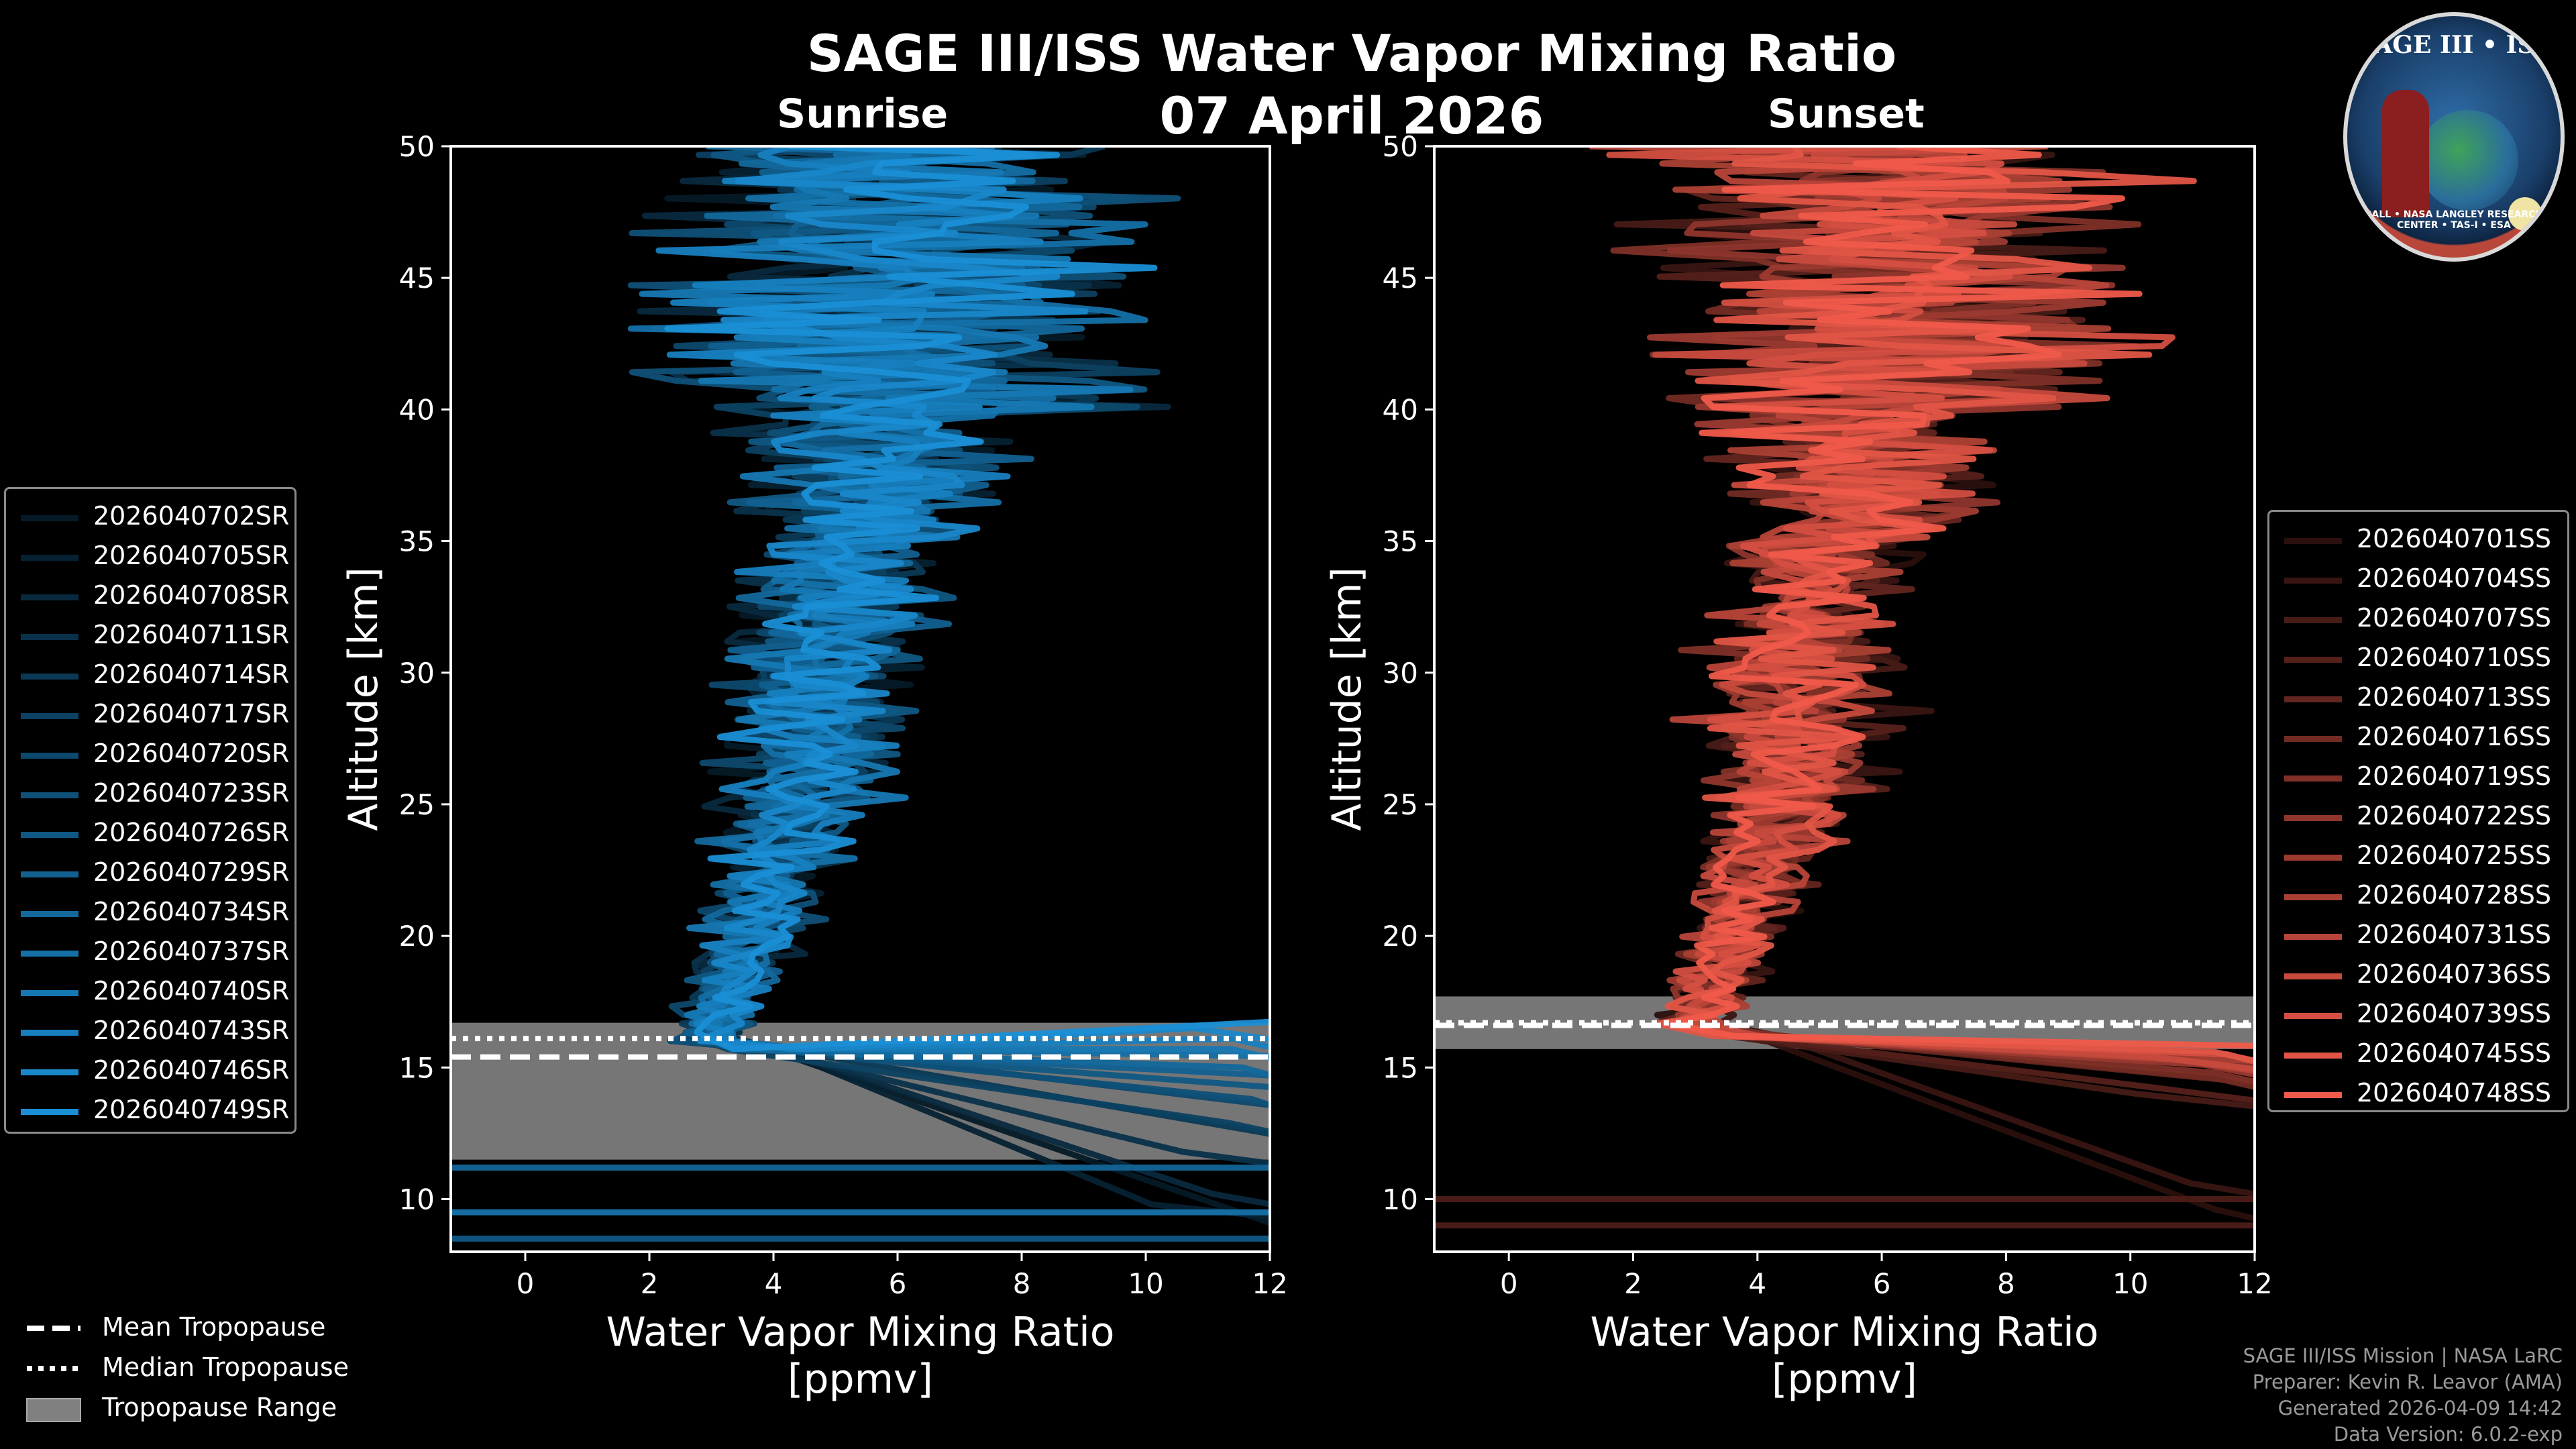  What do you see at coordinates (2407, 1382) in the screenshot?
I see `footer-preparer: Preparer: Kevin R. Leavor (AMA)` at bounding box center [2407, 1382].